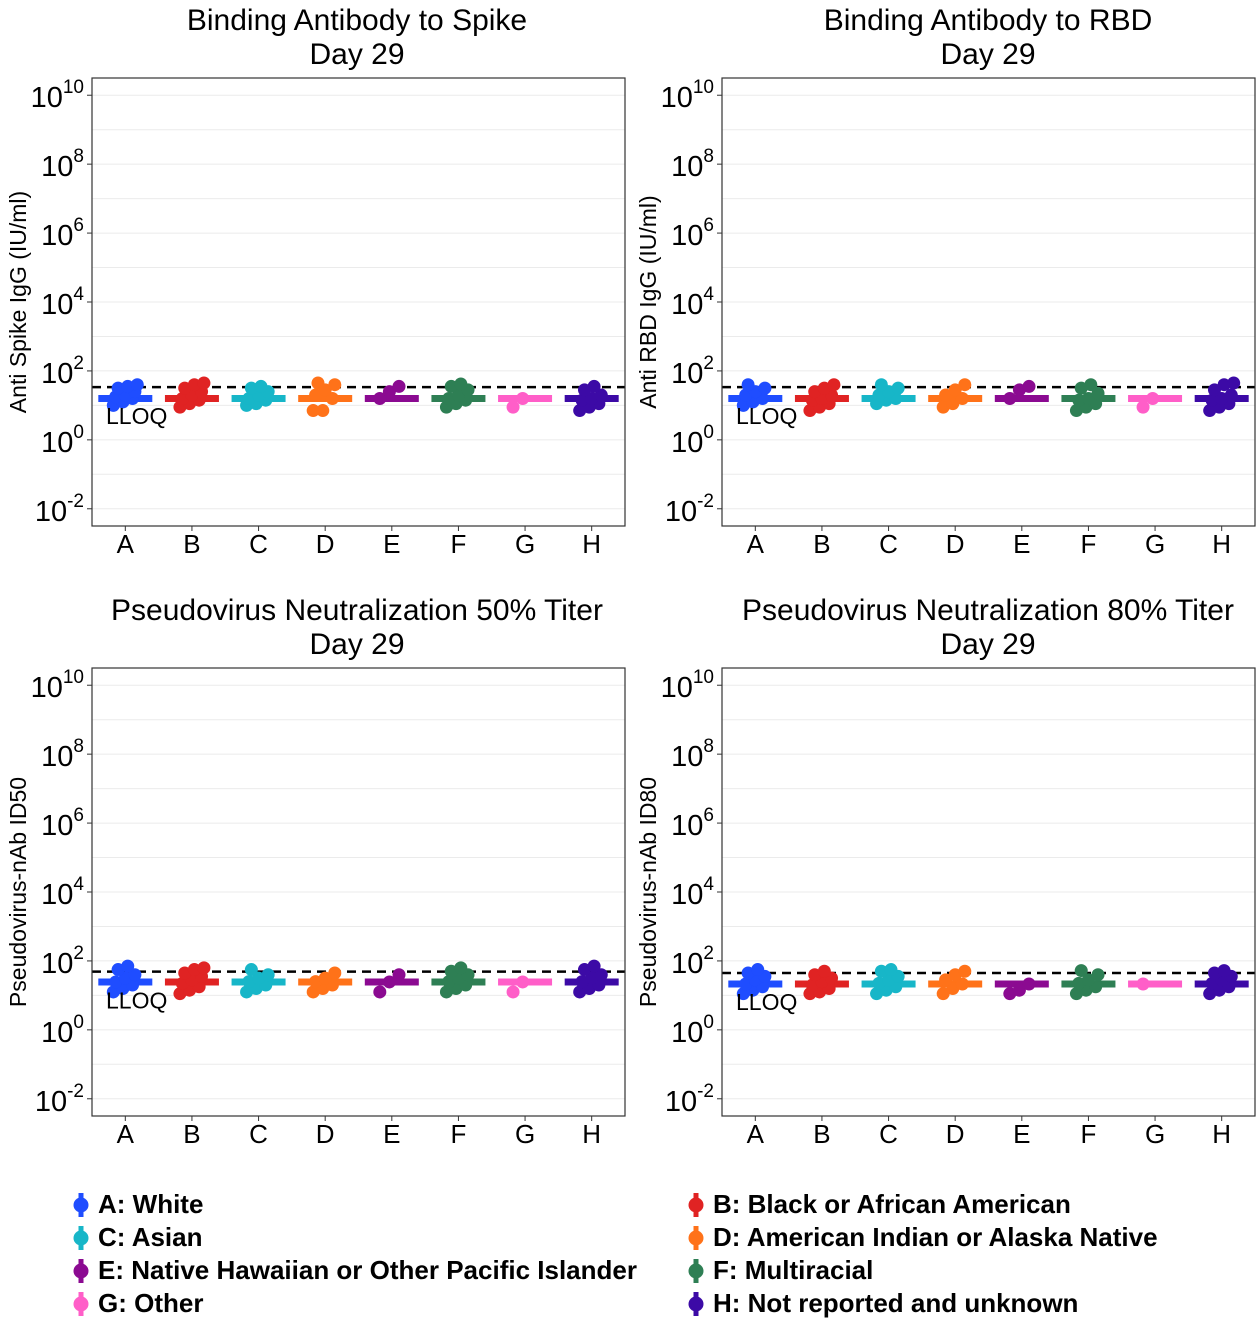  What do you see at coordinates (458, 544) in the screenshot?
I see `x-tick-label: F` at bounding box center [458, 544].